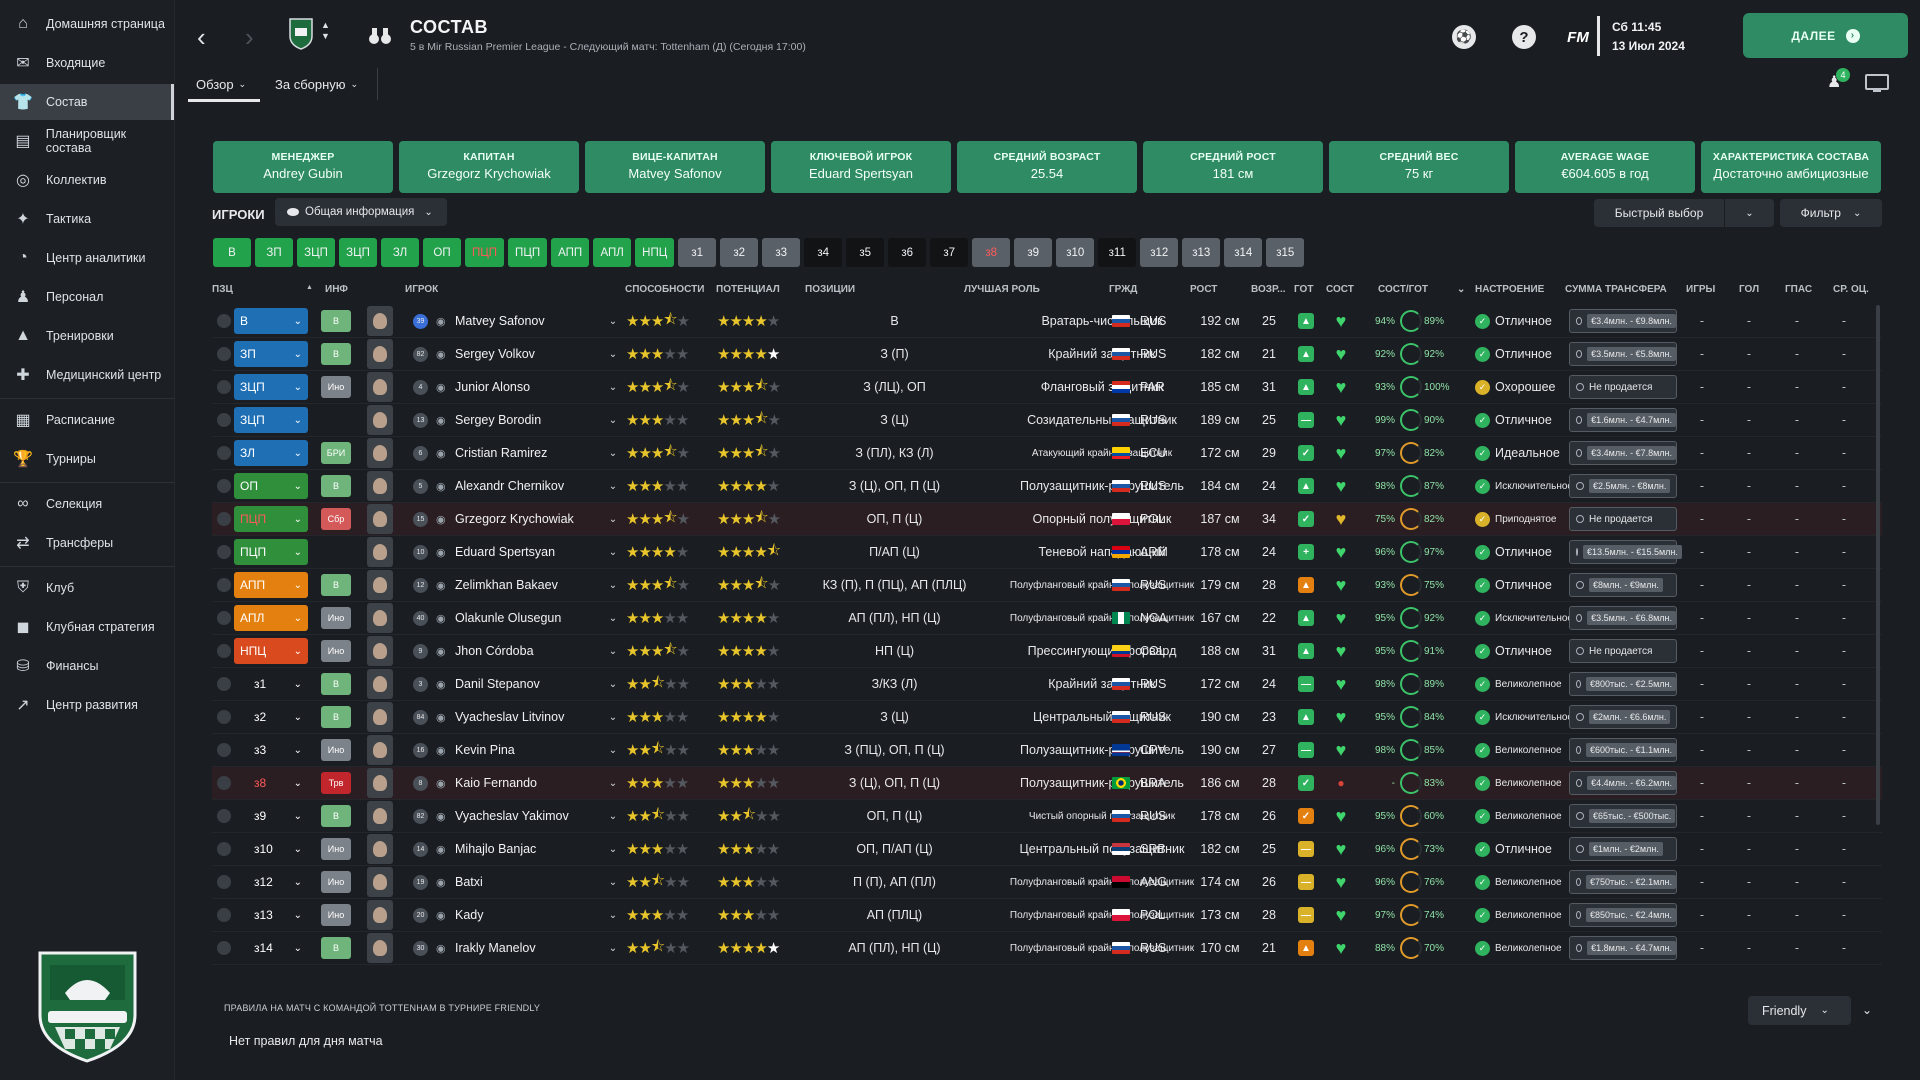 The image size is (1920, 1080). What do you see at coordinates (201, 37) in the screenshot?
I see `back-arrow-icon: ‹` at bounding box center [201, 37].